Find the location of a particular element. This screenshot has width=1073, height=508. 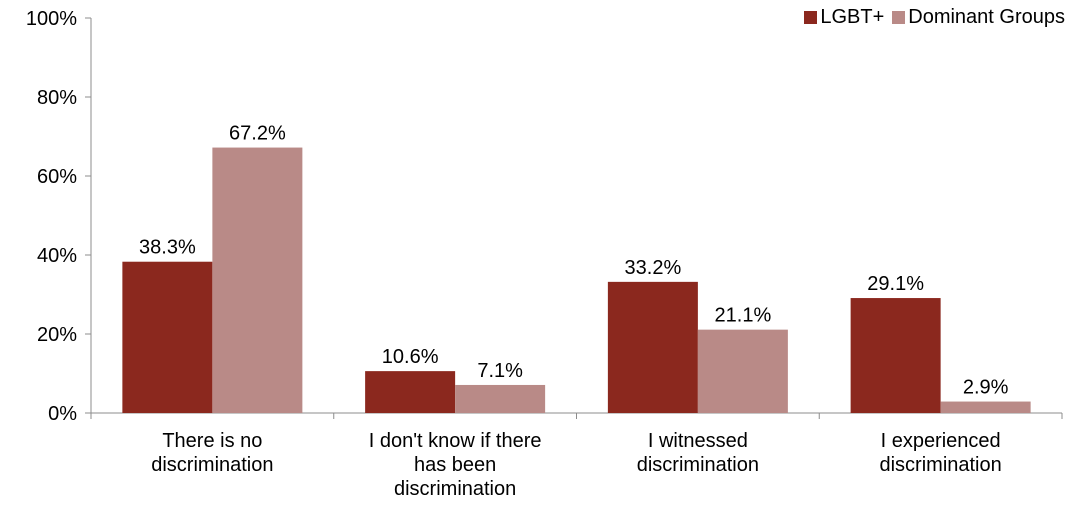

x-category-label: There is no is located at coordinates (212, 441).